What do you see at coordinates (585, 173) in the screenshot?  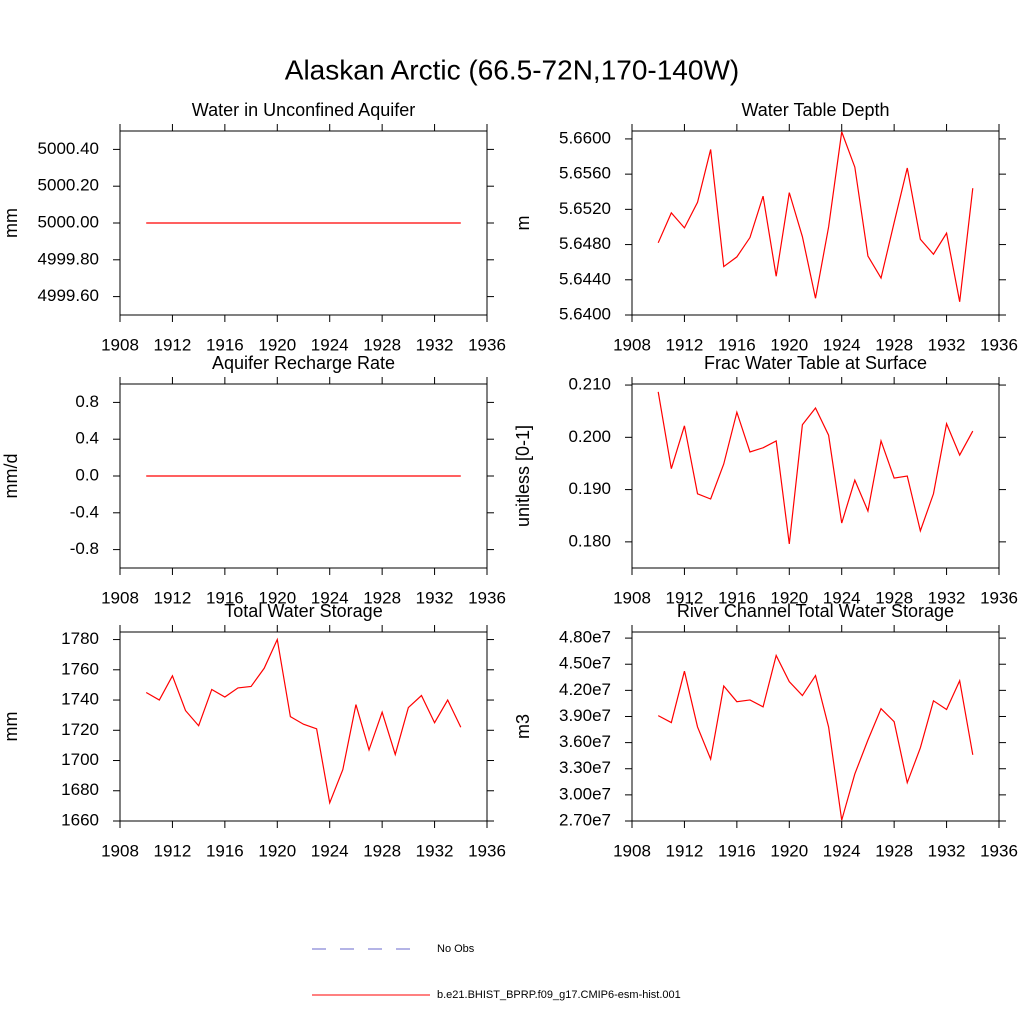 I see `y-tick-label: 5.6560` at bounding box center [585, 173].